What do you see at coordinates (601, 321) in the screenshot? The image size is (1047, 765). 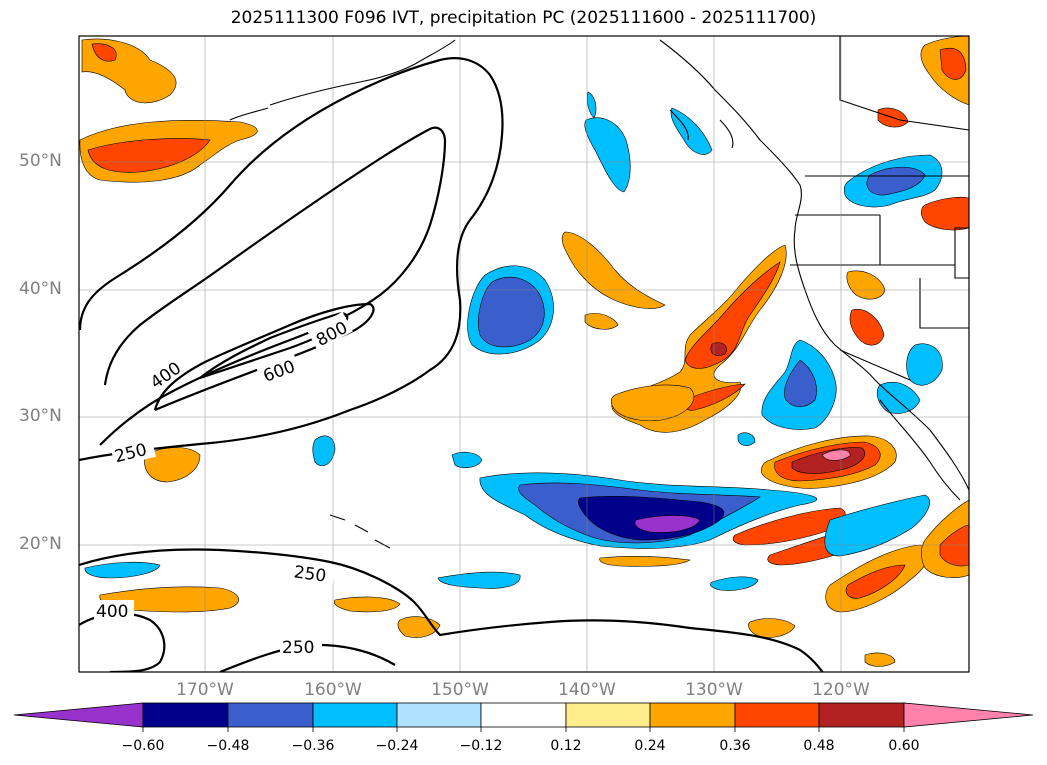 I see `precip-orange-40n-small` at bounding box center [601, 321].